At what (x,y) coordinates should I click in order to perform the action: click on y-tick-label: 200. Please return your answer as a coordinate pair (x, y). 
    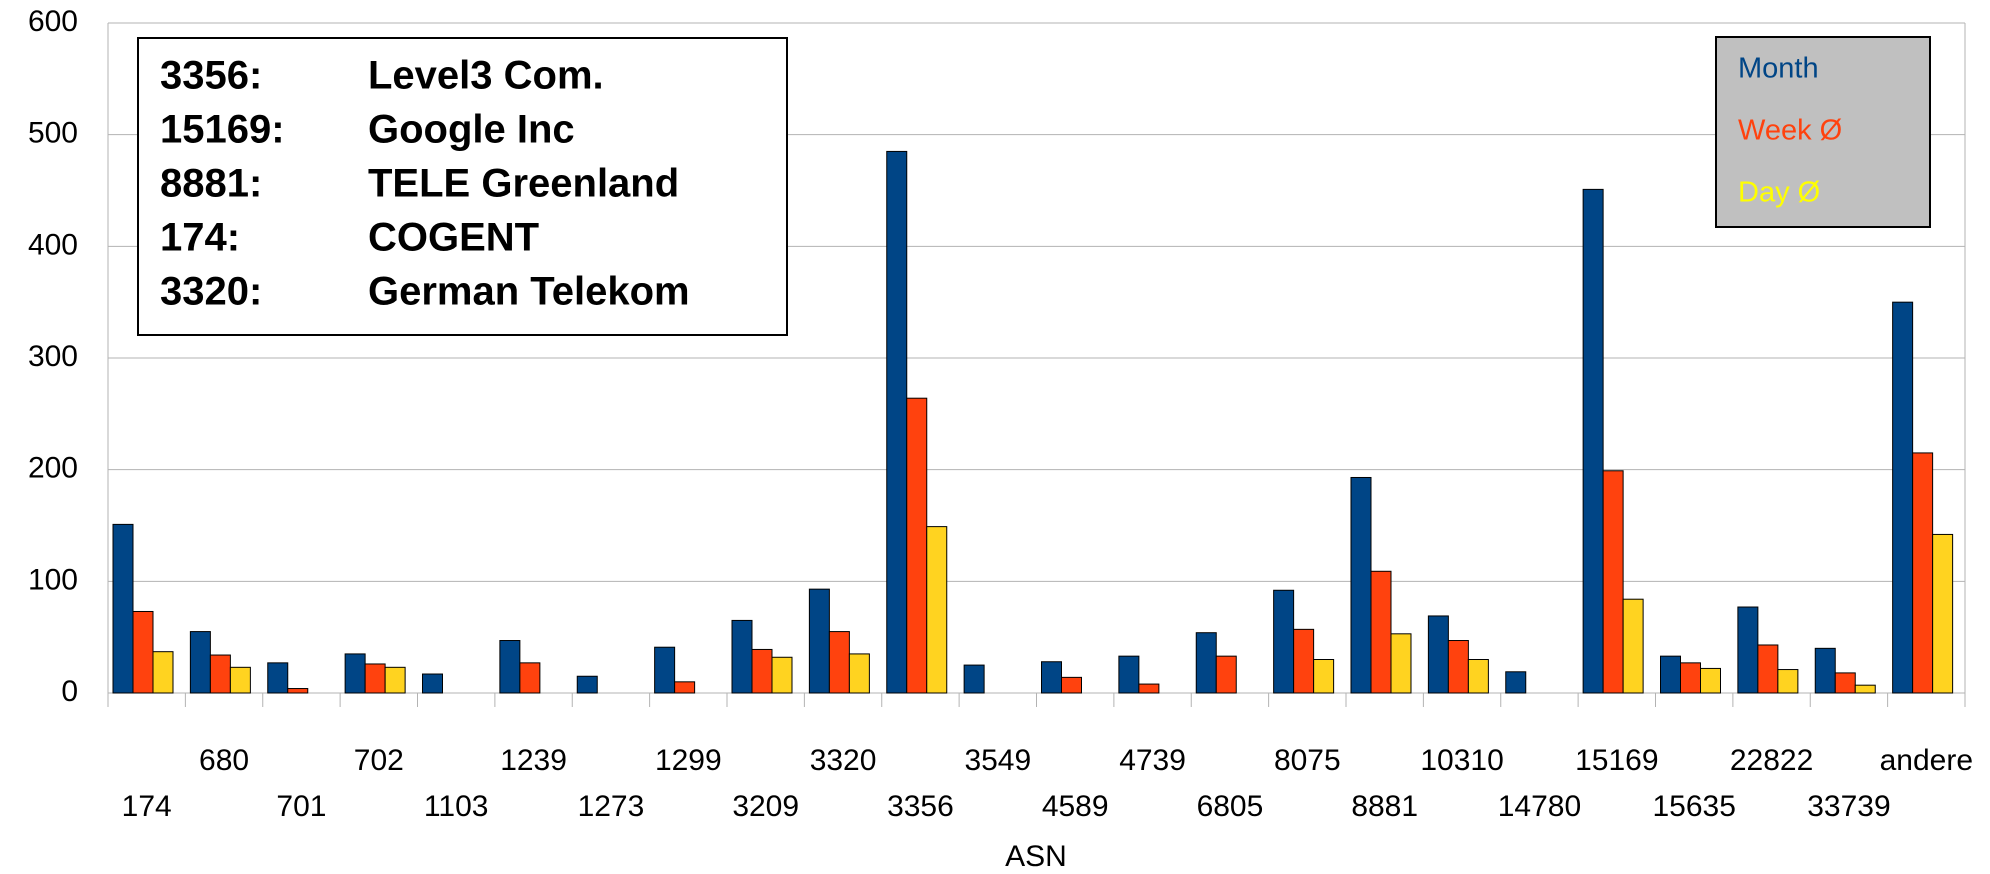
    Looking at the image, I should click on (53, 468).